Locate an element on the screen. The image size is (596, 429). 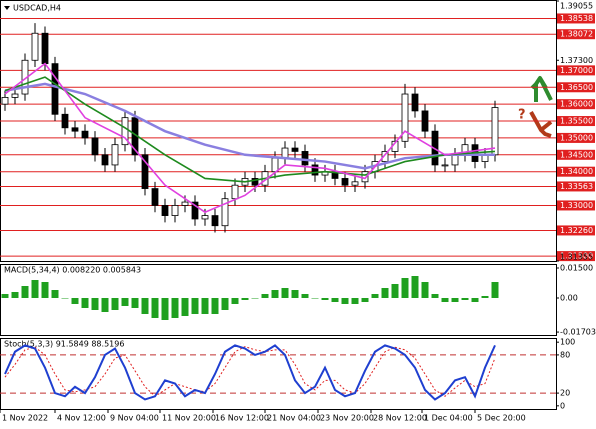
x-tick-label: 4 Nov 12:00 is located at coordinates (81, 418).